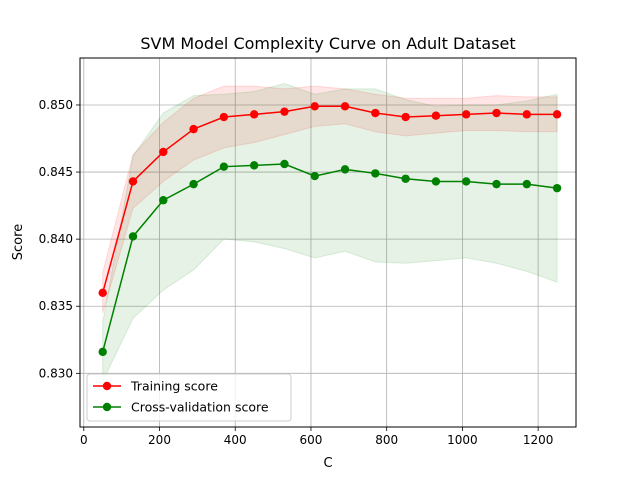 This screenshot has width=640, height=480. What do you see at coordinates (159, 440) in the screenshot?
I see `x-tick-label: 200` at bounding box center [159, 440].